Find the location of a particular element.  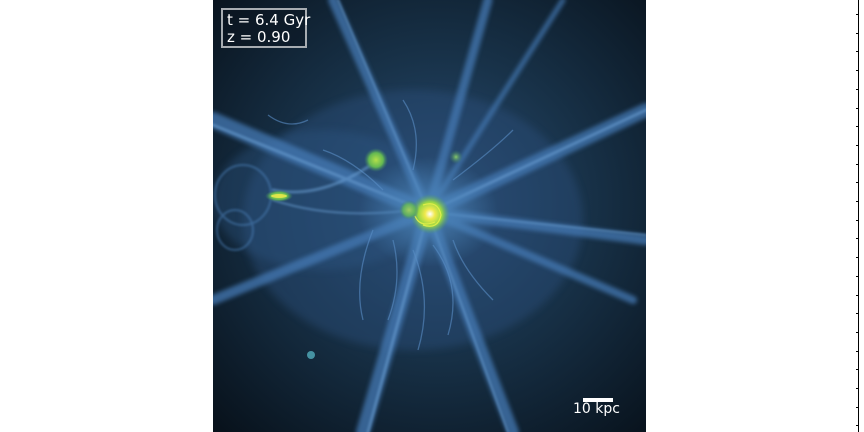

scale-bar-label: 10 kpc is located at coordinates (596, 409).